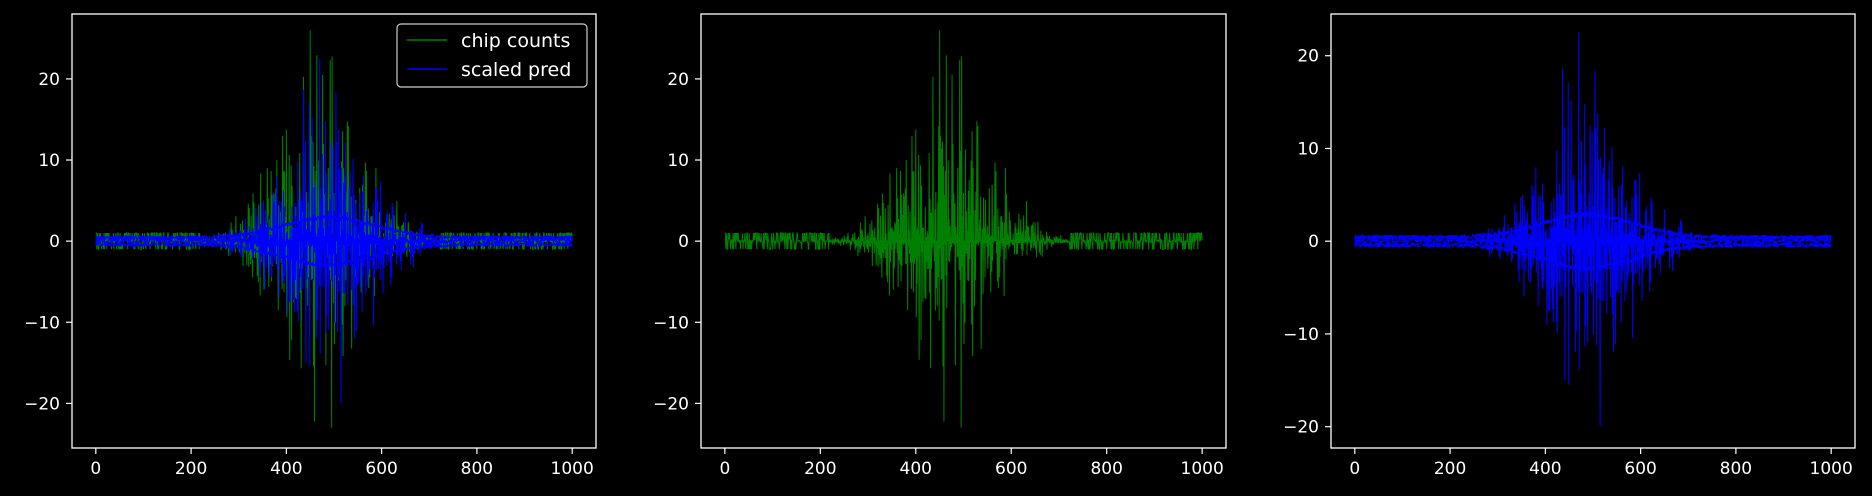 The height and width of the screenshot is (496, 1872). Describe the element at coordinates (492, 55) in the screenshot. I see `legend: chip counts scaled pred` at that location.